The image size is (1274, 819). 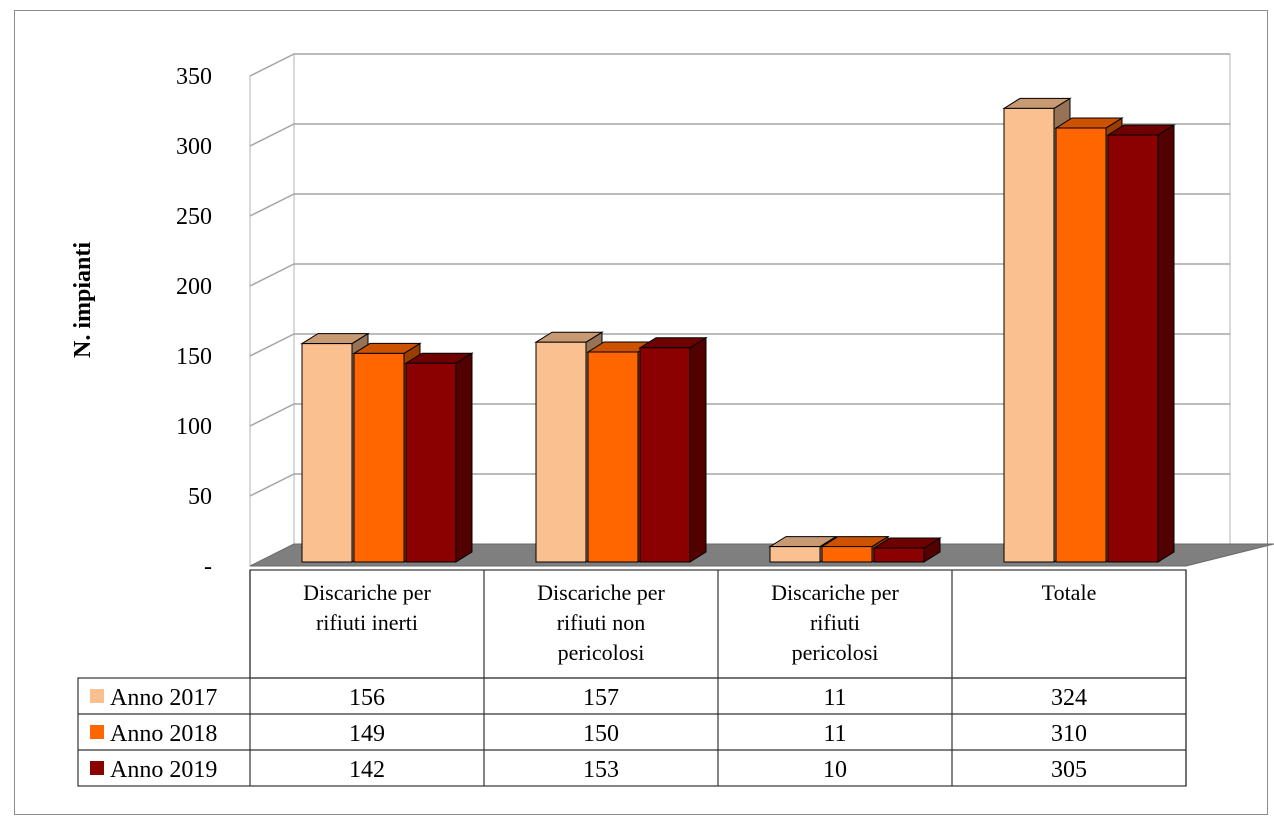 What do you see at coordinates (367, 770) in the screenshot?
I see `data-table-value: 142` at bounding box center [367, 770].